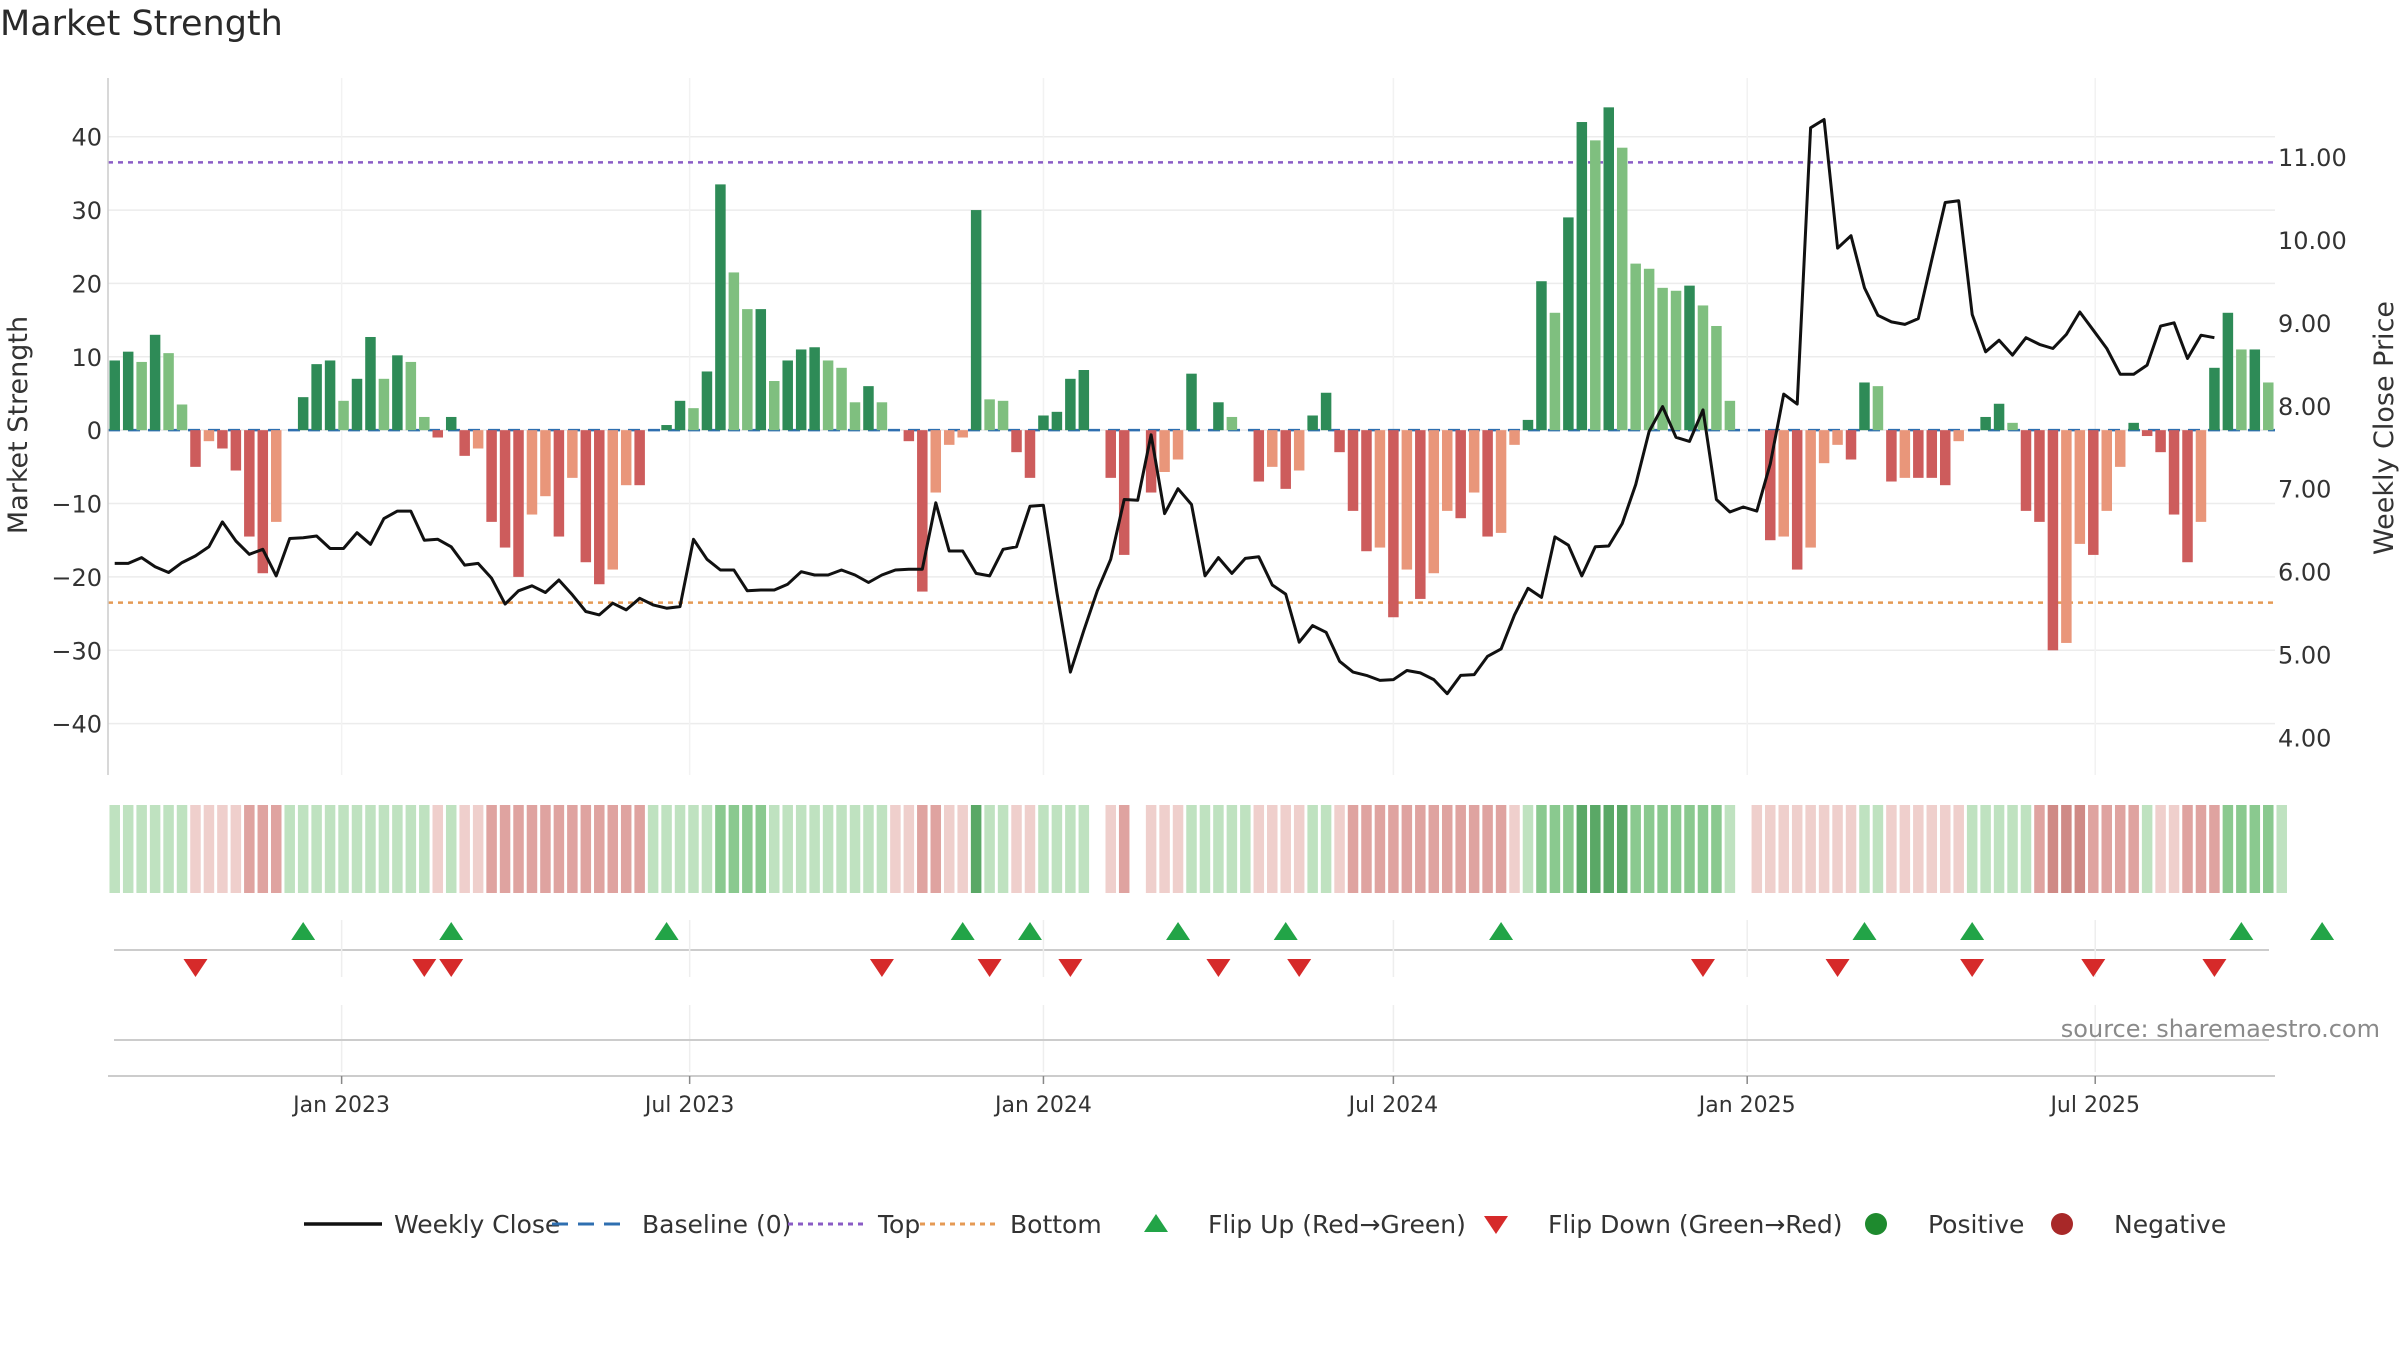 The width and height of the screenshot is (2400, 1350). What do you see at coordinates (1976, 1224) in the screenshot?
I see `legend-item-label: Positive` at bounding box center [1976, 1224].